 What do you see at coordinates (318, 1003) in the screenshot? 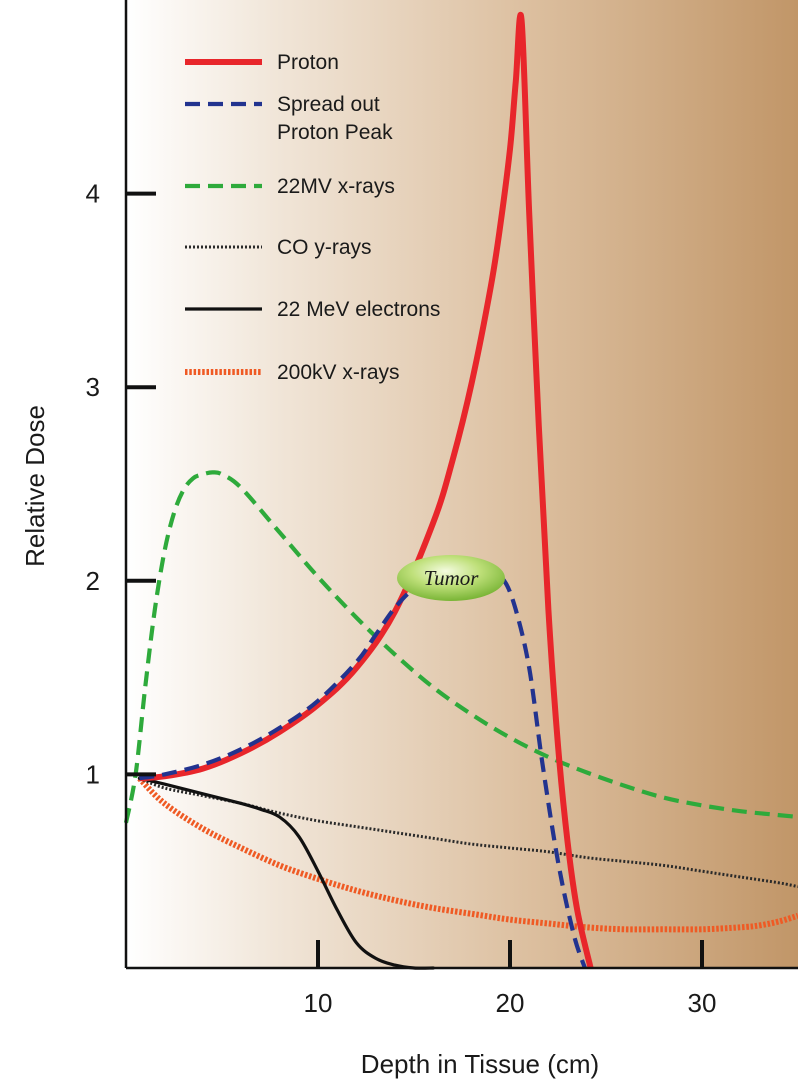
I see `x-tick-label-10: 10` at bounding box center [318, 1003].